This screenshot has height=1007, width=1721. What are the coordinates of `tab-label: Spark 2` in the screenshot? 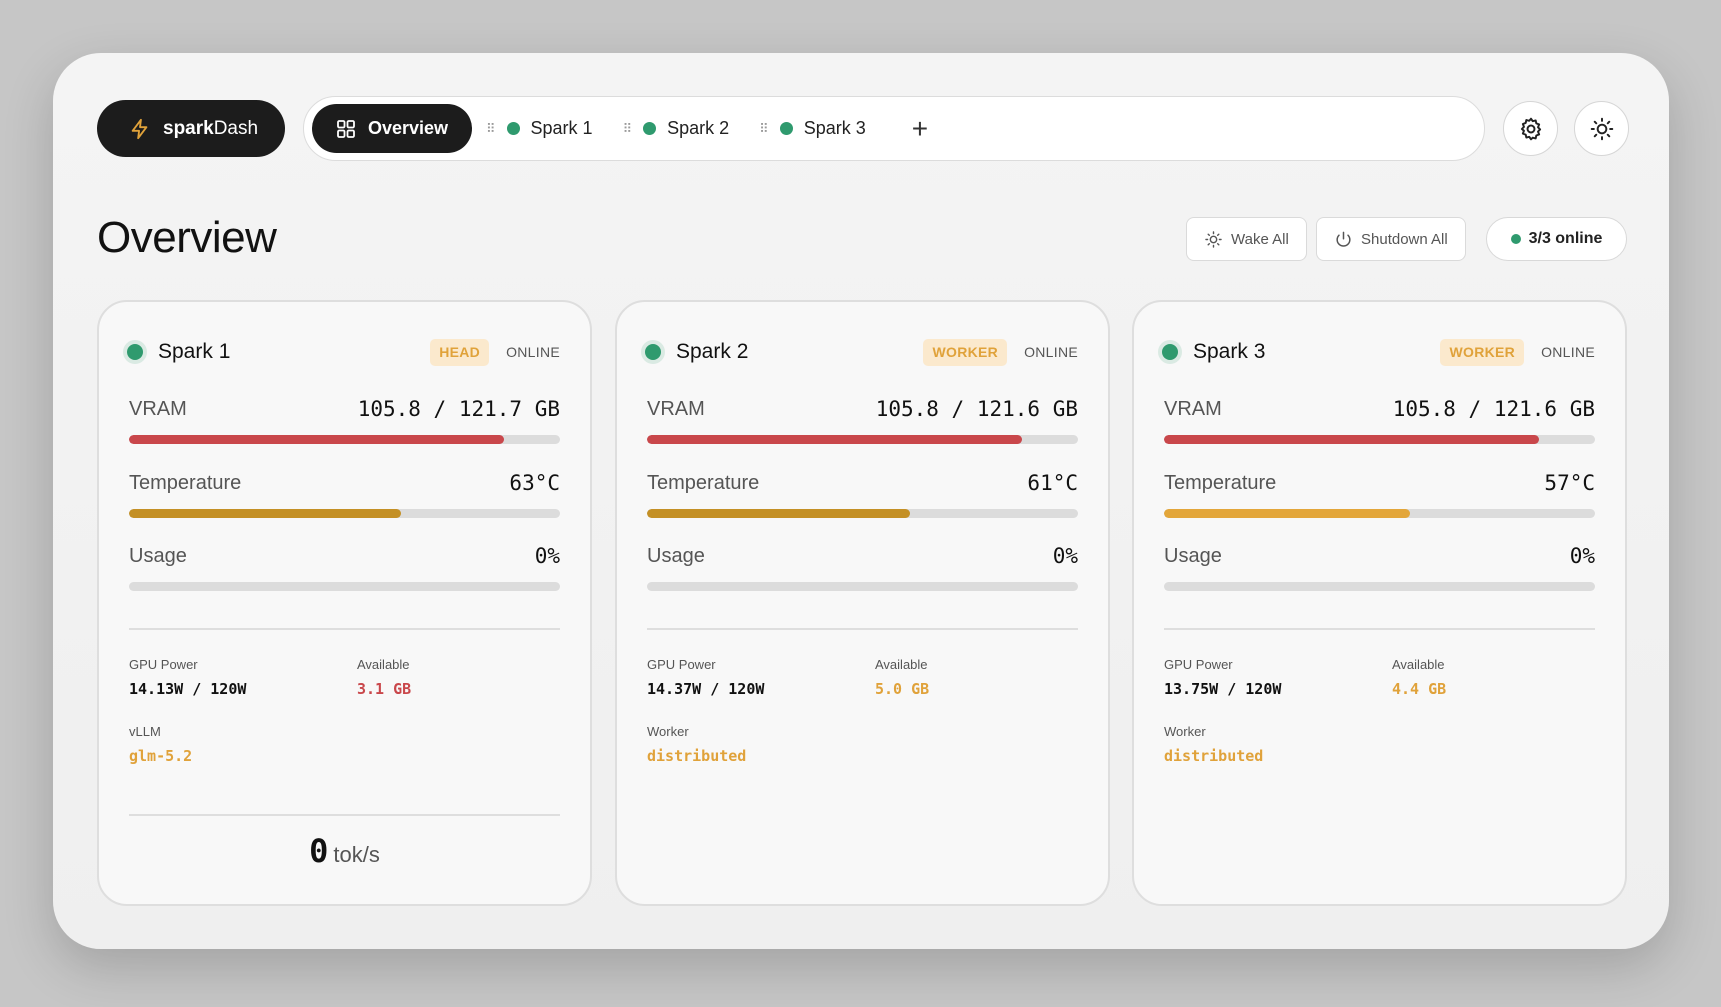 It's located at (698, 128).